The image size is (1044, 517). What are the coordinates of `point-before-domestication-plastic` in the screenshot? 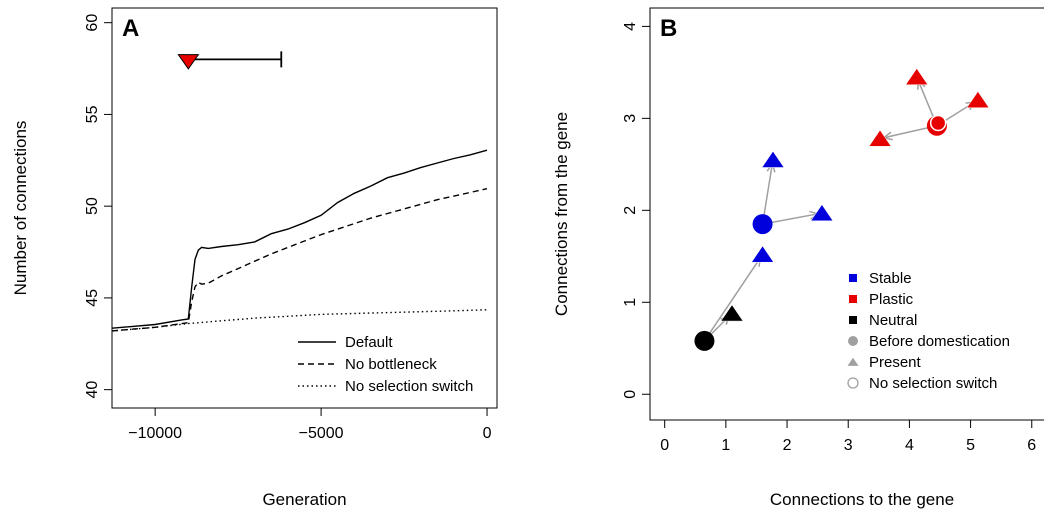 It's located at (936, 125).